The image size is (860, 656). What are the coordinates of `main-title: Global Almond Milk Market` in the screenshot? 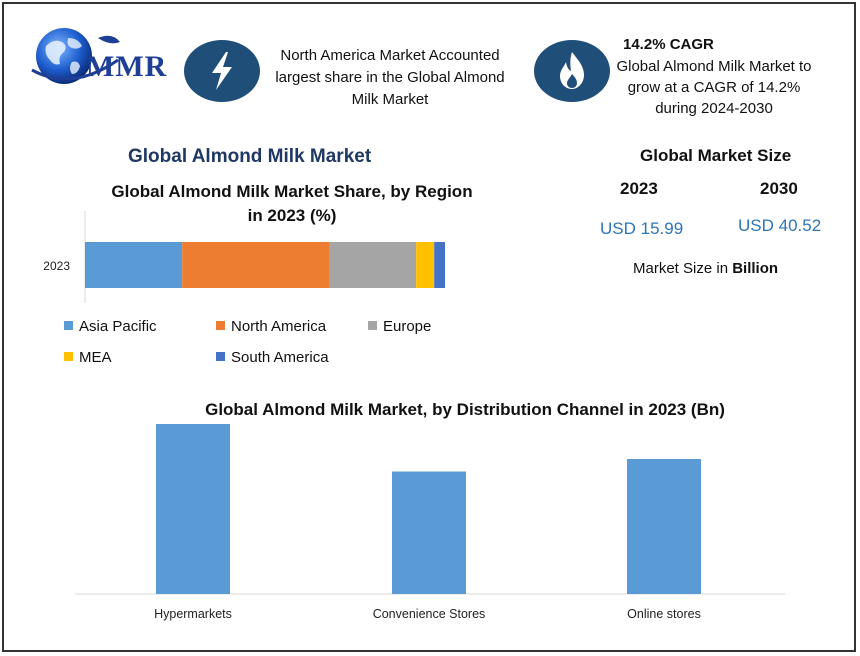 It's located at (250, 156).